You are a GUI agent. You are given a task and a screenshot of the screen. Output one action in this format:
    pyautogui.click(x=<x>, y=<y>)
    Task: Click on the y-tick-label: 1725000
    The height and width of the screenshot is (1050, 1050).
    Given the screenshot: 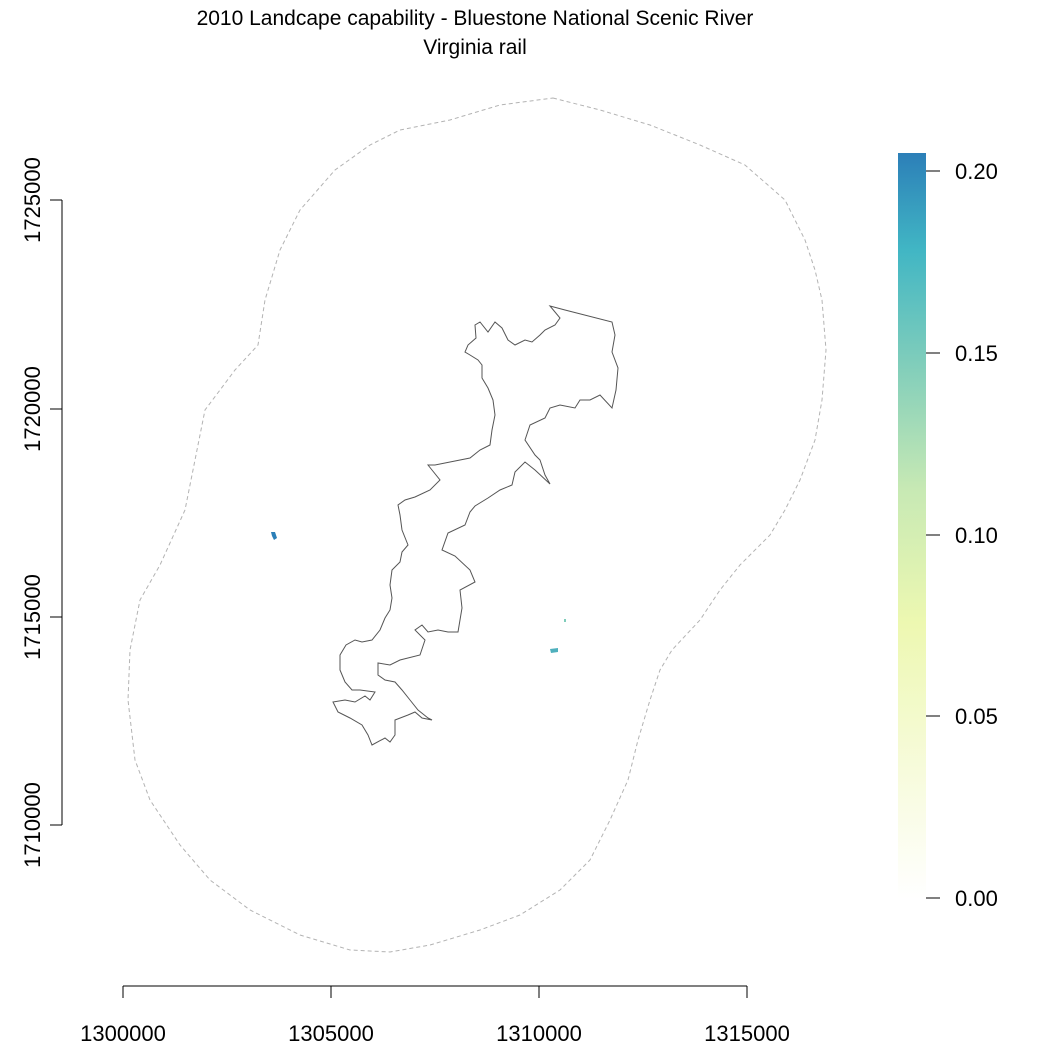 What is the action you would take?
    pyautogui.click(x=32, y=200)
    